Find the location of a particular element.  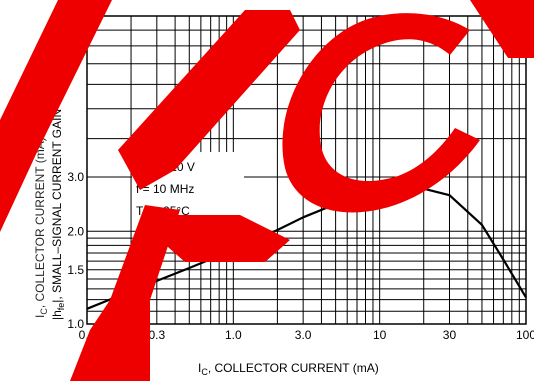

watermark-stroke-left-diagonal is located at coordinates (56, 116).